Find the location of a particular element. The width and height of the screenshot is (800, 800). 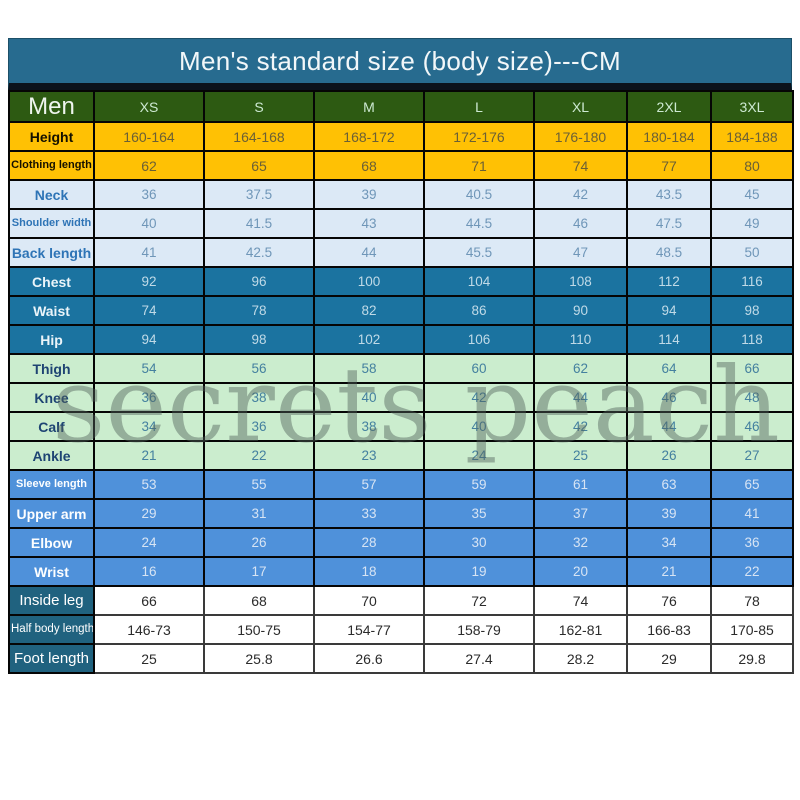

size-value: 56 is located at coordinates (259, 368).